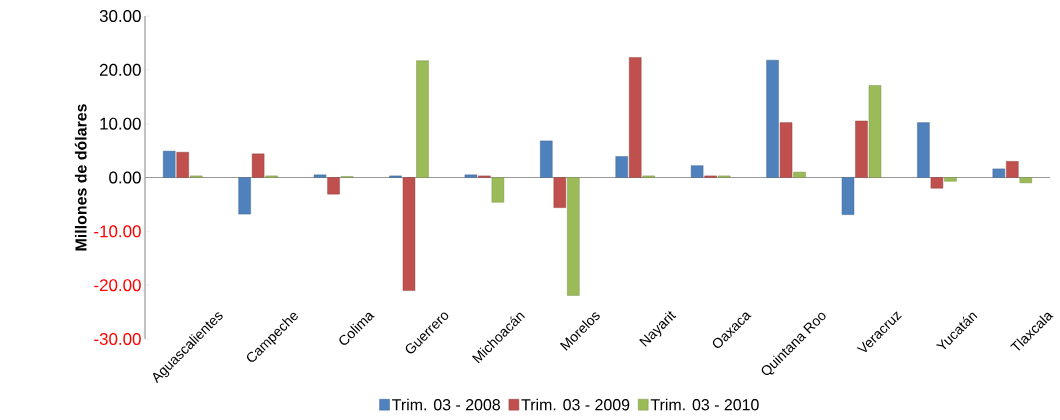 The height and width of the screenshot is (420, 1060). Describe the element at coordinates (125, 177) in the screenshot. I see `y-tick-label: 0.00` at that location.